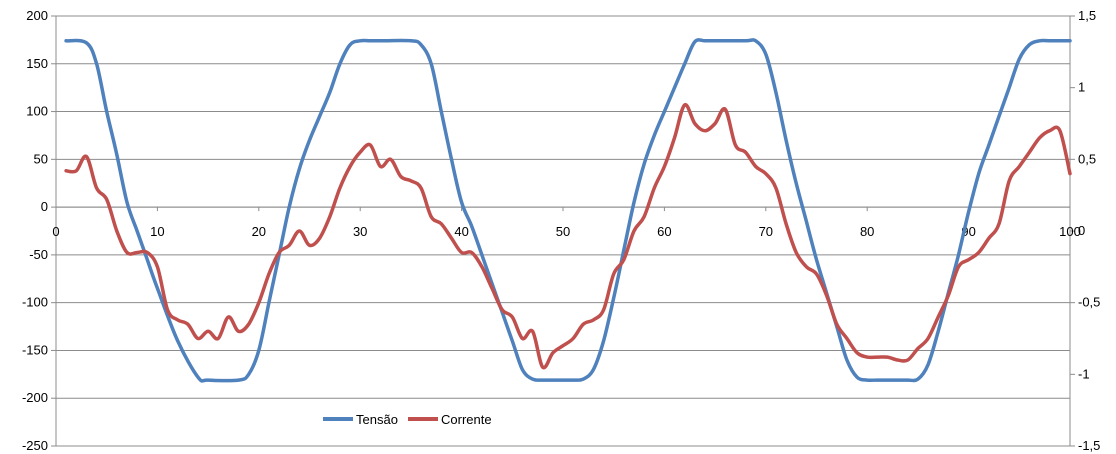 The height and width of the screenshot is (454, 1116). What do you see at coordinates (37, 15) in the screenshot?
I see `left-tick-label: 200` at bounding box center [37, 15].